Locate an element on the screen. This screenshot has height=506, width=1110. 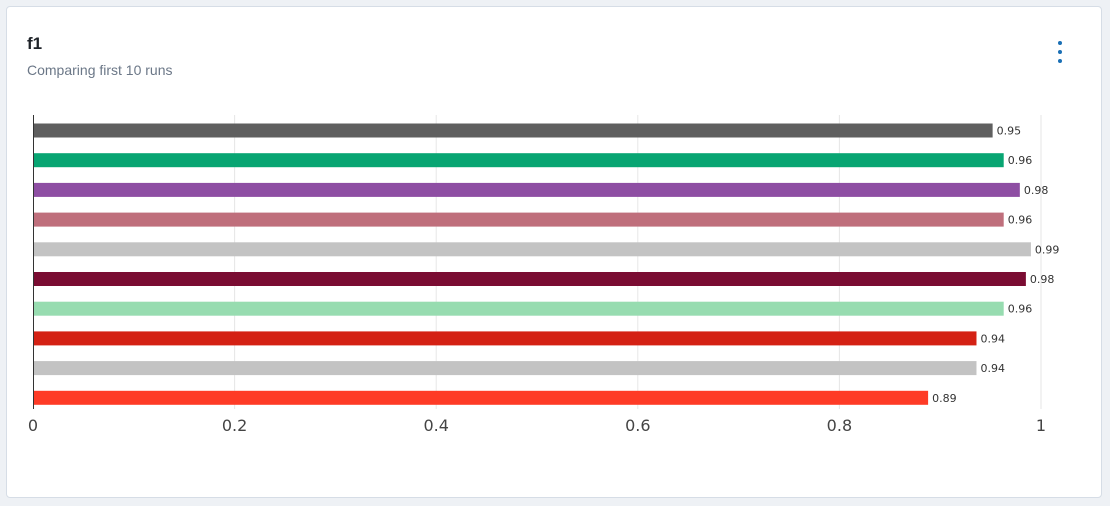
x-tick-label: 0.6 is located at coordinates (637, 425).